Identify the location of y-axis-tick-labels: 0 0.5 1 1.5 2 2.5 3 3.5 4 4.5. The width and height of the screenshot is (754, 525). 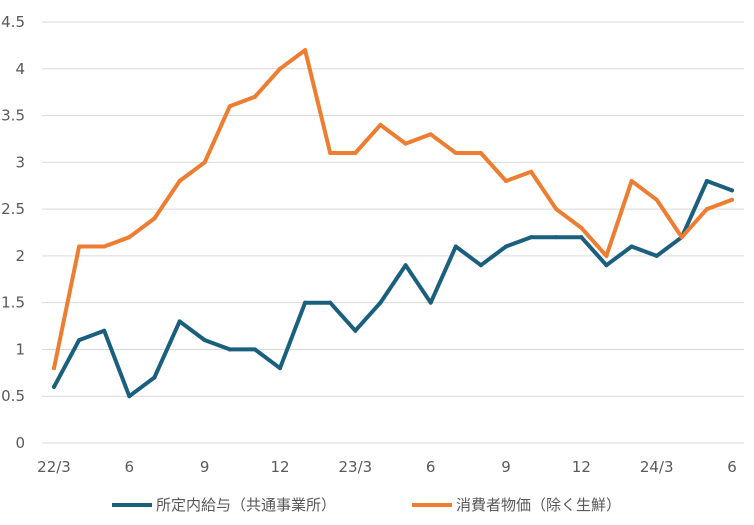
(13, 232).